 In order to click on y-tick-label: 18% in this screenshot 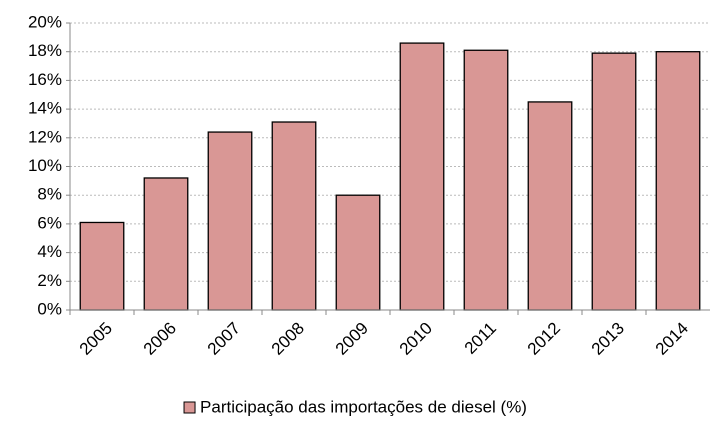, I will do `click(45, 50)`.